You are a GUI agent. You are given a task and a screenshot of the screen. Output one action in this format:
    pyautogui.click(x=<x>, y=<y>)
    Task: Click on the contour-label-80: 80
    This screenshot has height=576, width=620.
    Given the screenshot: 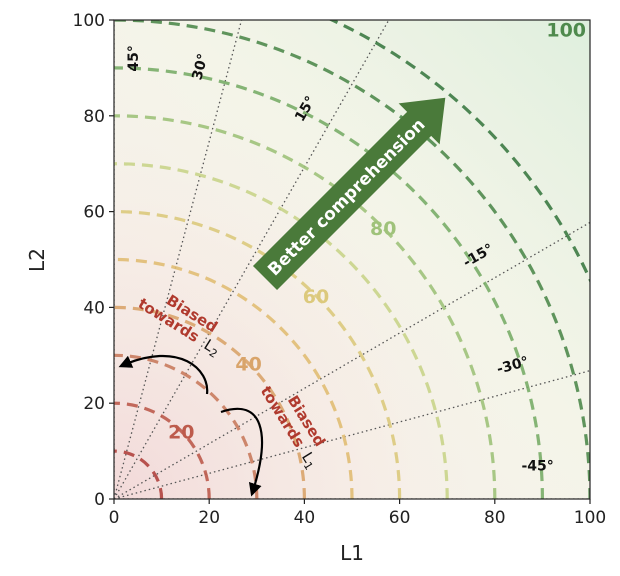 What is the action you would take?
    pyautogui.click(x=383, y=229)
    